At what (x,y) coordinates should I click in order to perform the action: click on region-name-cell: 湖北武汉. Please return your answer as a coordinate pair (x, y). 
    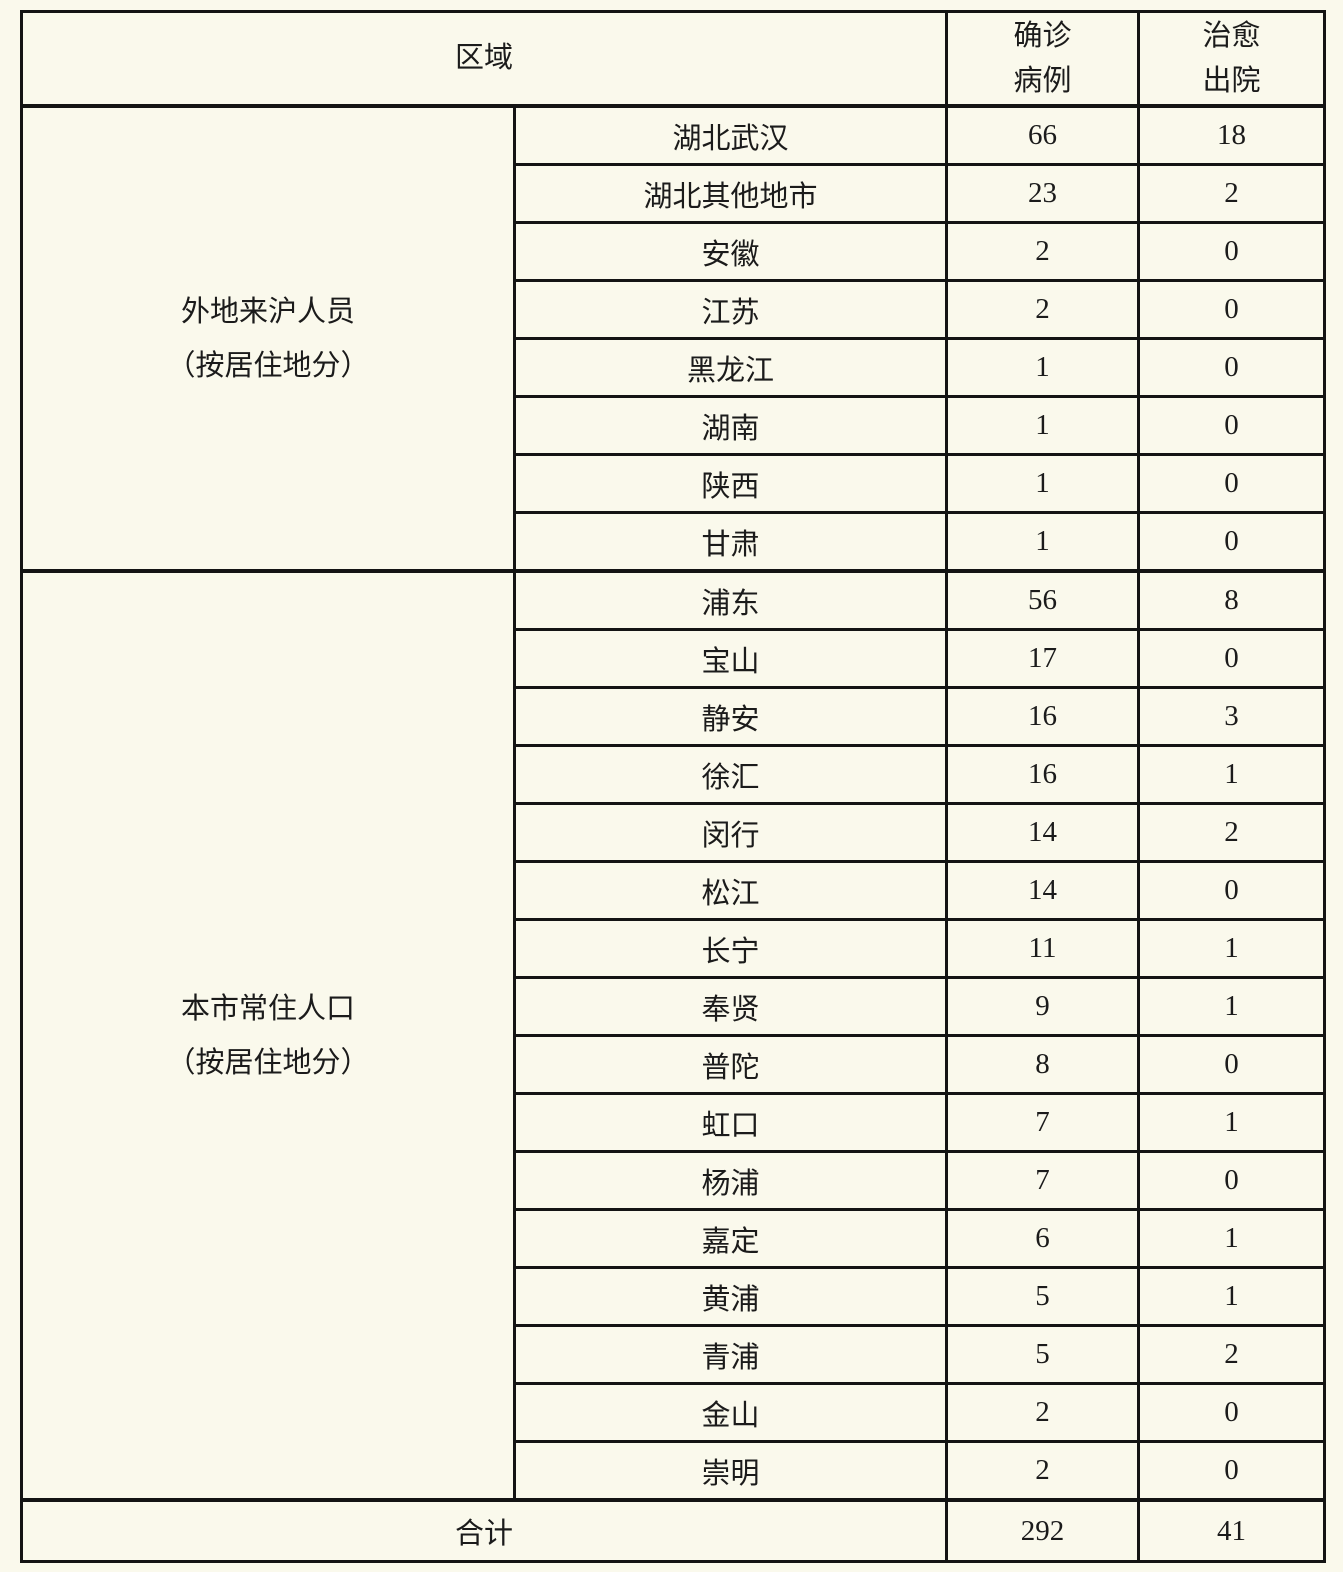
    Looking at the image, I should click on (730, 135).